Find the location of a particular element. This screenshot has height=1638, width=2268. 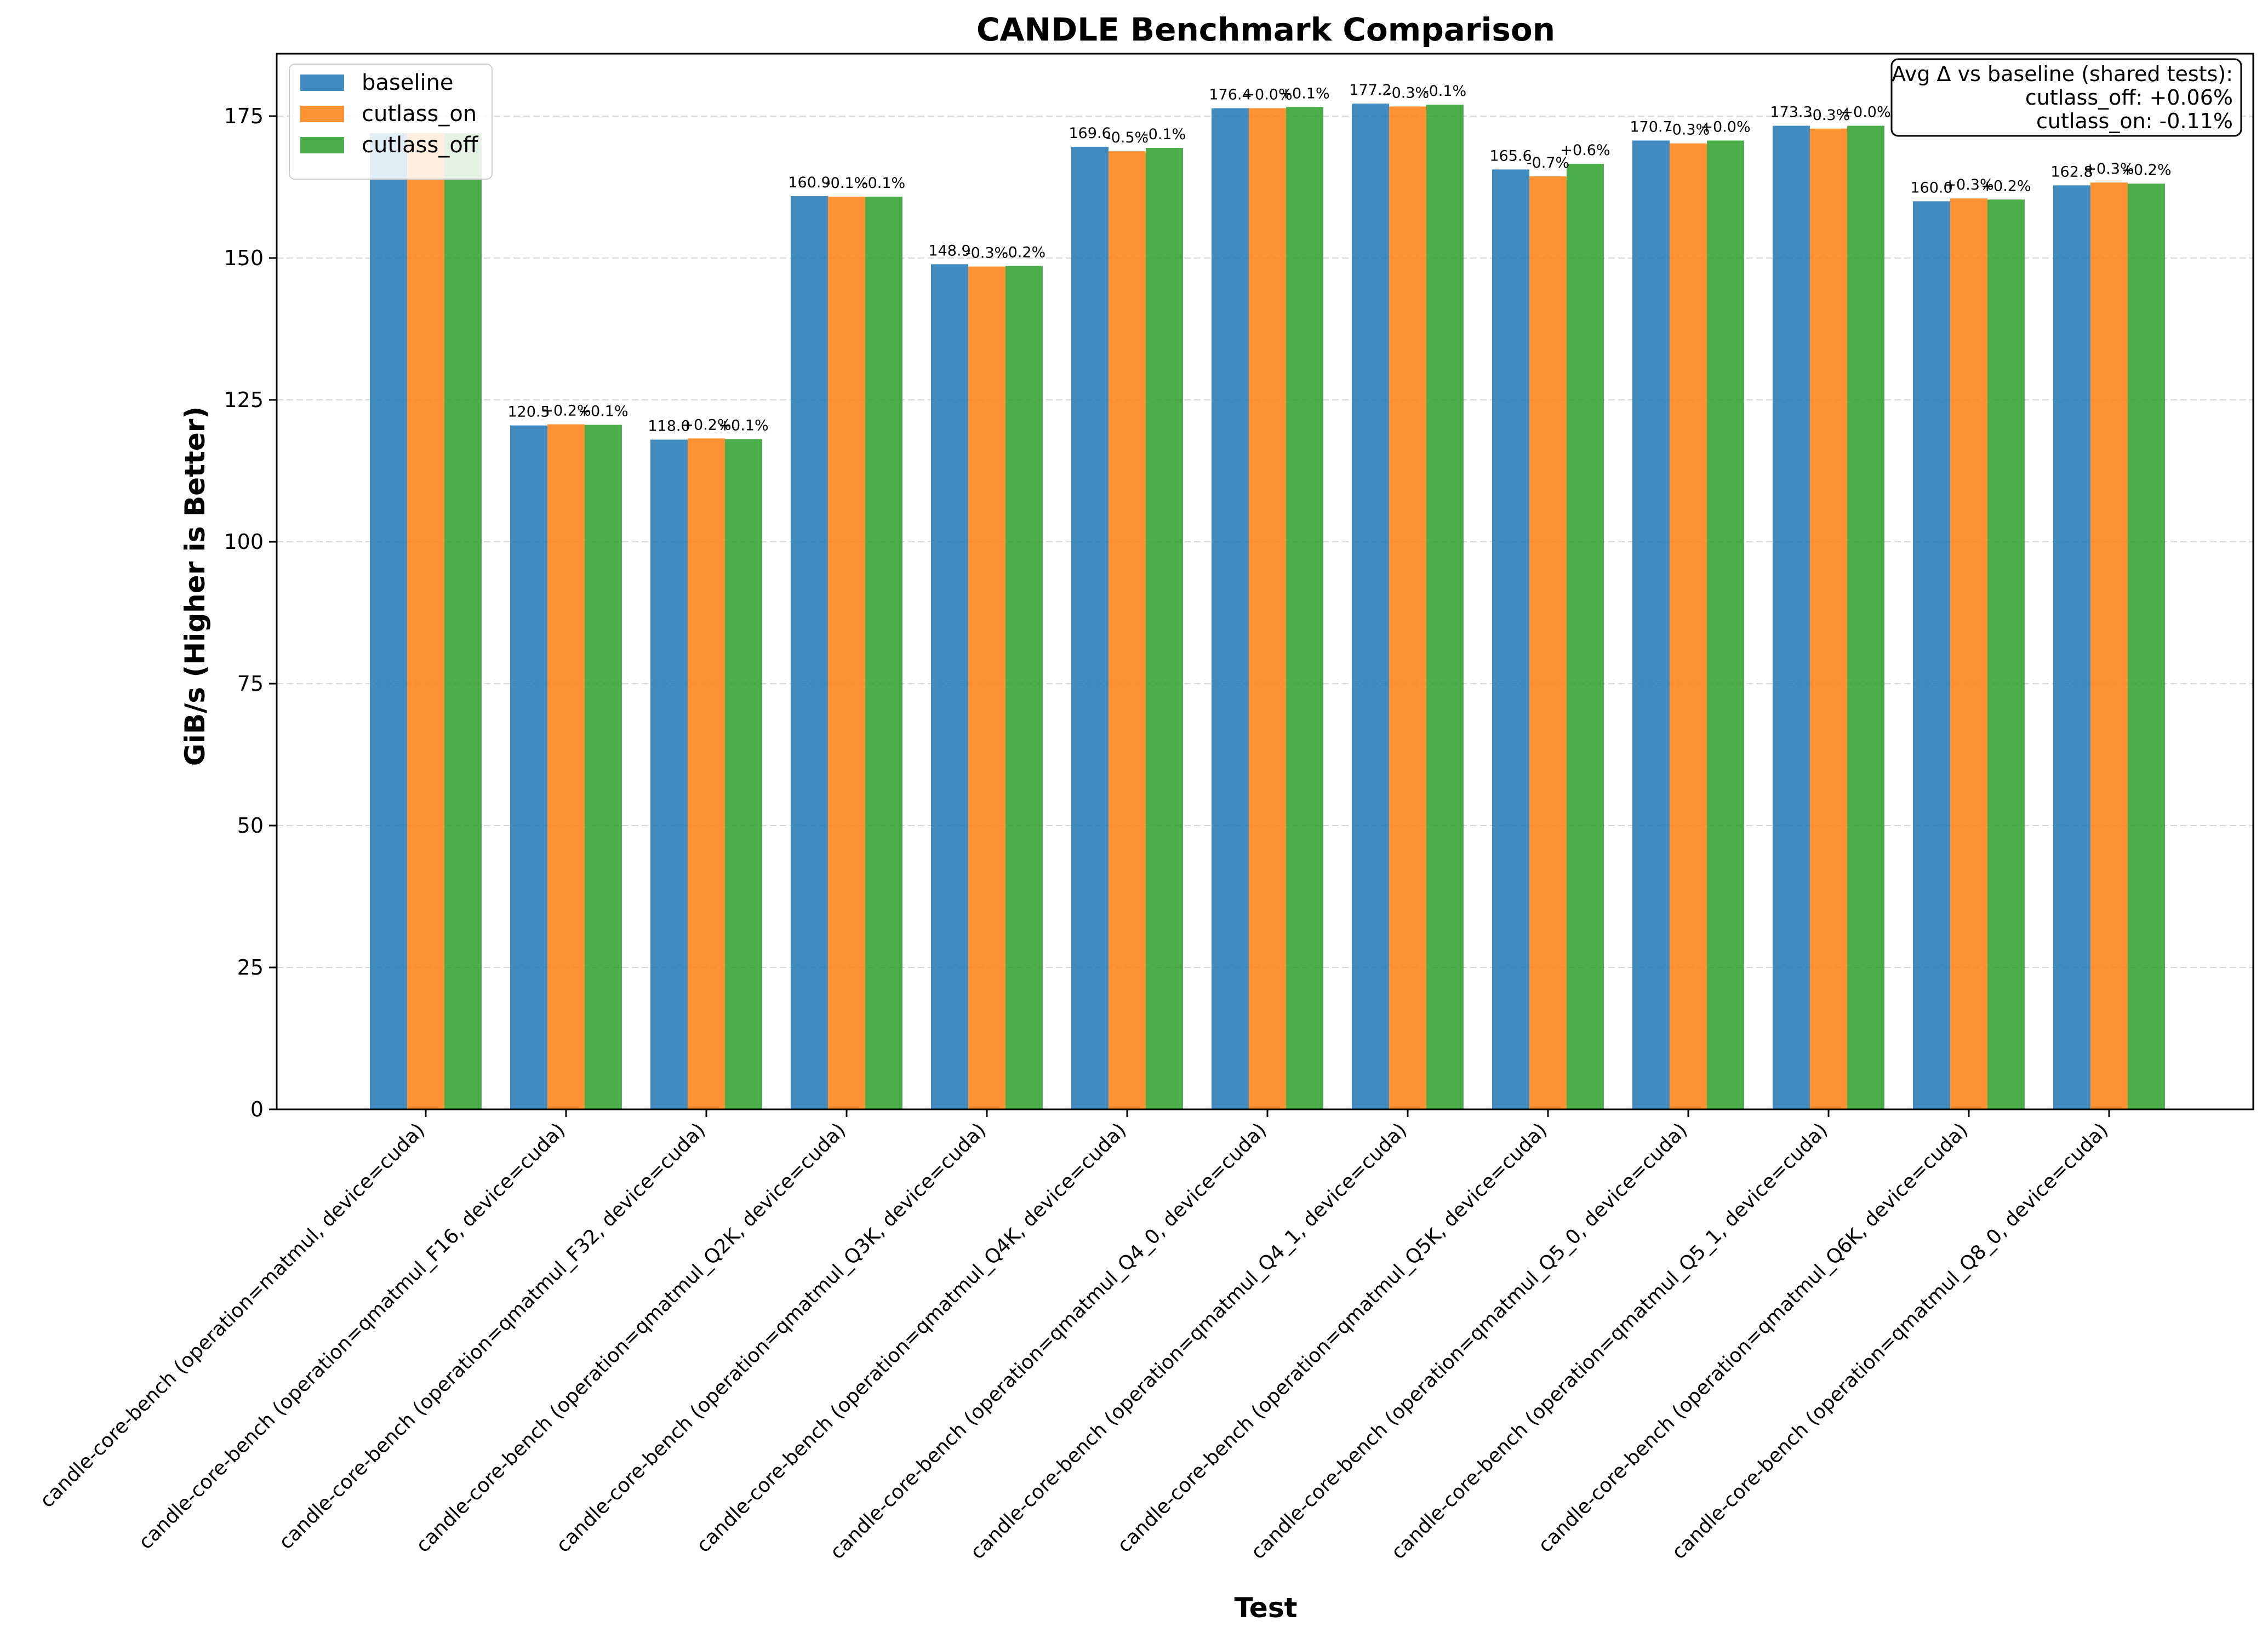

annotation-box is located at coordinates (2066, 97).